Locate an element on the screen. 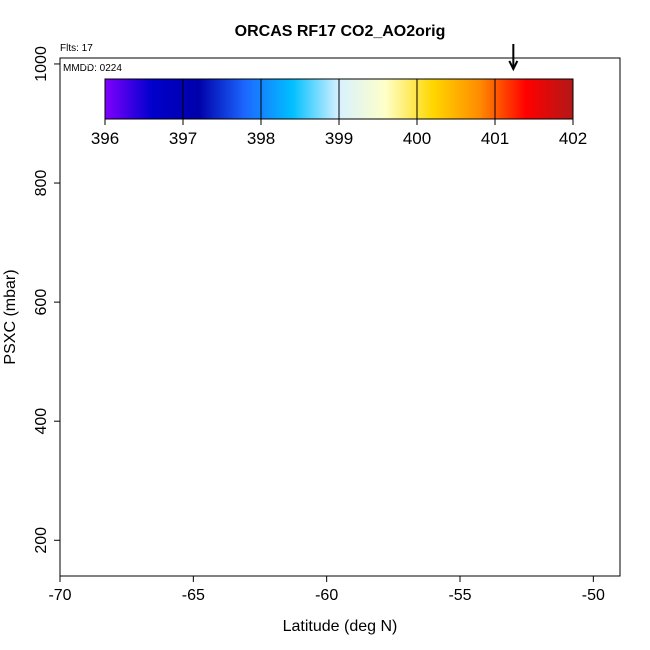  chart-title: ORCAS RF17 CO2_AO2orig is located at coordinates (340, 31).